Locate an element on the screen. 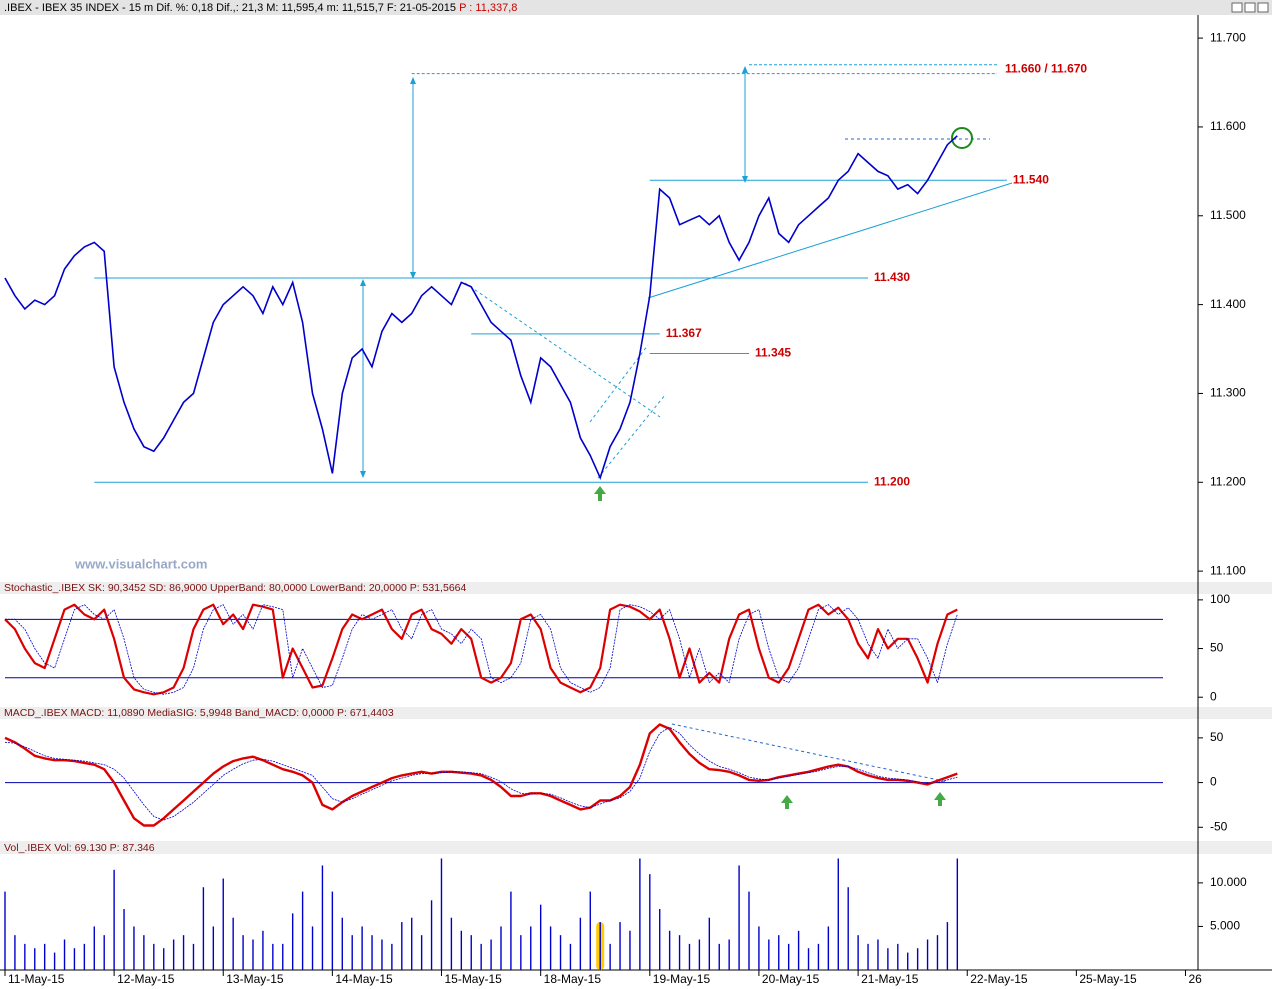 The height and width of the screenshot is (989, 1272). y-tick-label: 5.000 is located at coordinates (1225, 926).